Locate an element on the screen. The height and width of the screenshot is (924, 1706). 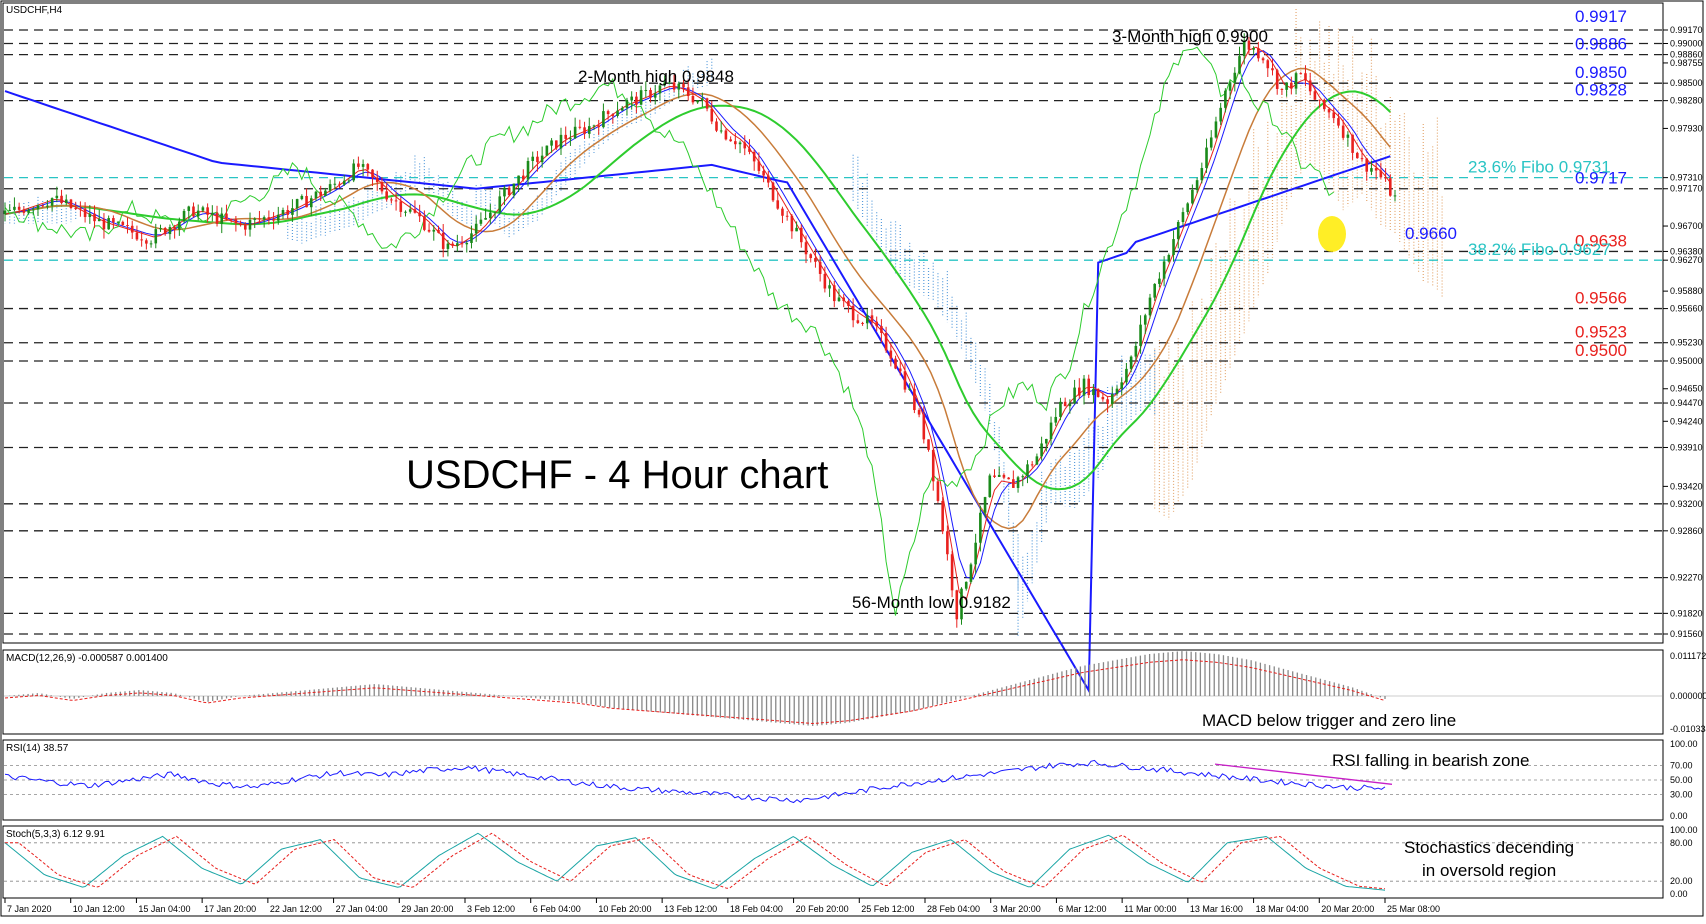
rsi-line-path is located at coordinates (695, 781).